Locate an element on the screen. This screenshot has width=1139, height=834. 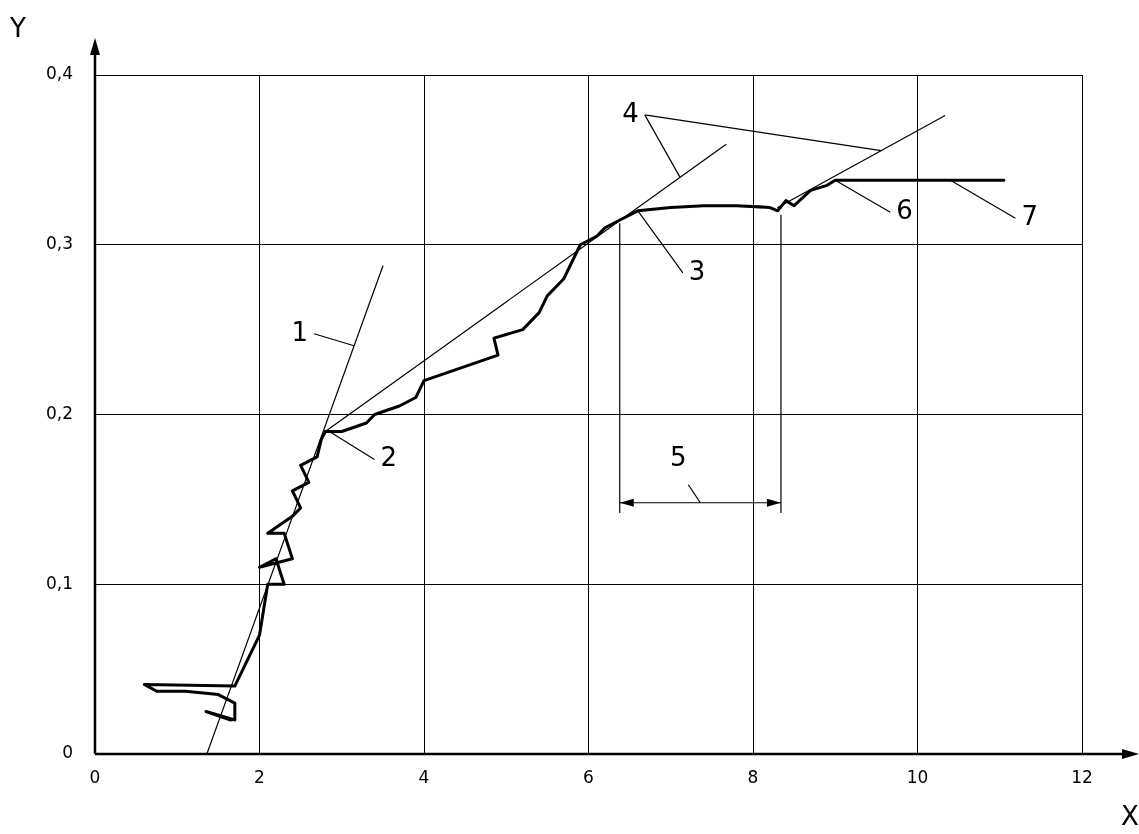
x-tick-label: 8 is located at coordinates (753, 776).